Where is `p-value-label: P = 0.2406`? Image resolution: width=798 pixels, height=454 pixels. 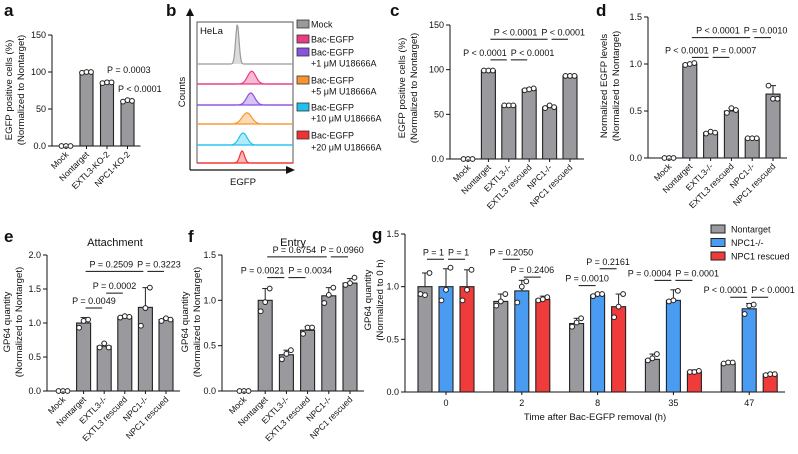 p-value-label: P = 0.2406 is located at coordinates (532, 270).